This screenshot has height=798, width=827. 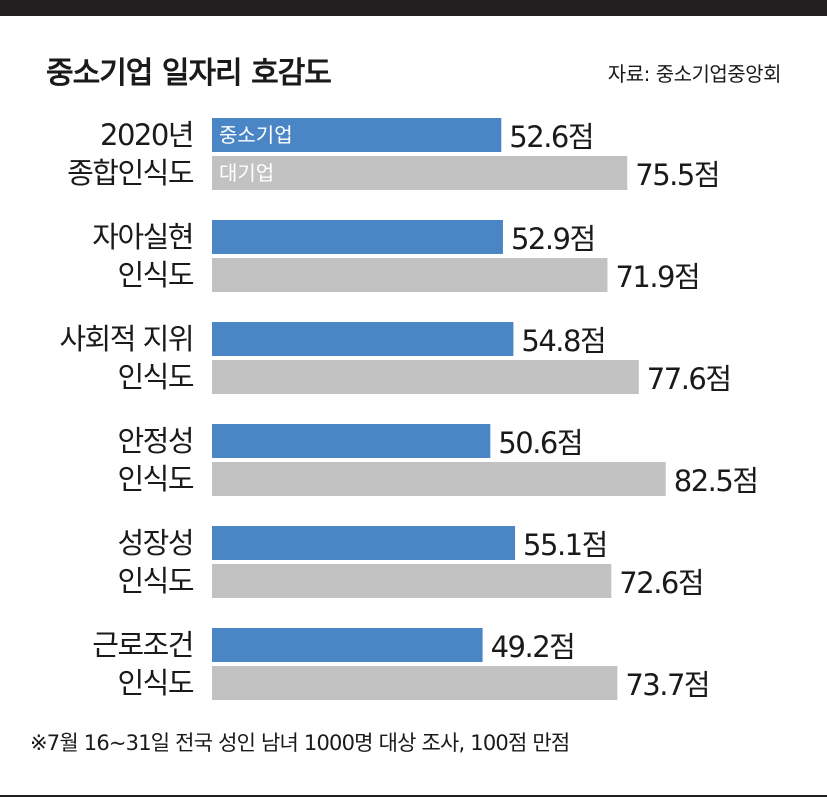 What do you see at coordinates (716, 481) in the screenshot?
I see `value-label: 82.5점` at bounding box center [716, 481].